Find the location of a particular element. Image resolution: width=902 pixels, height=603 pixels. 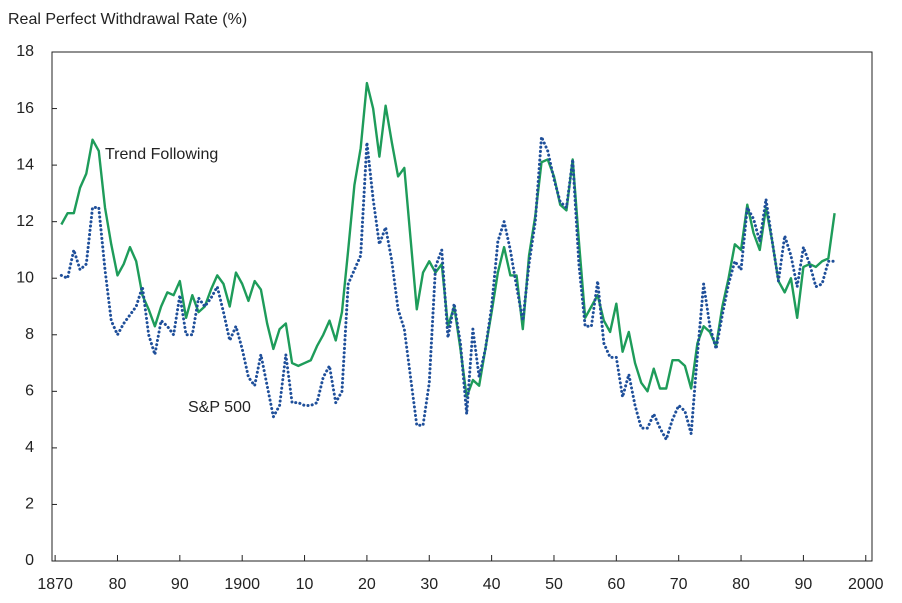

x-tick-label: 40 is located at coordinates (492, 584).